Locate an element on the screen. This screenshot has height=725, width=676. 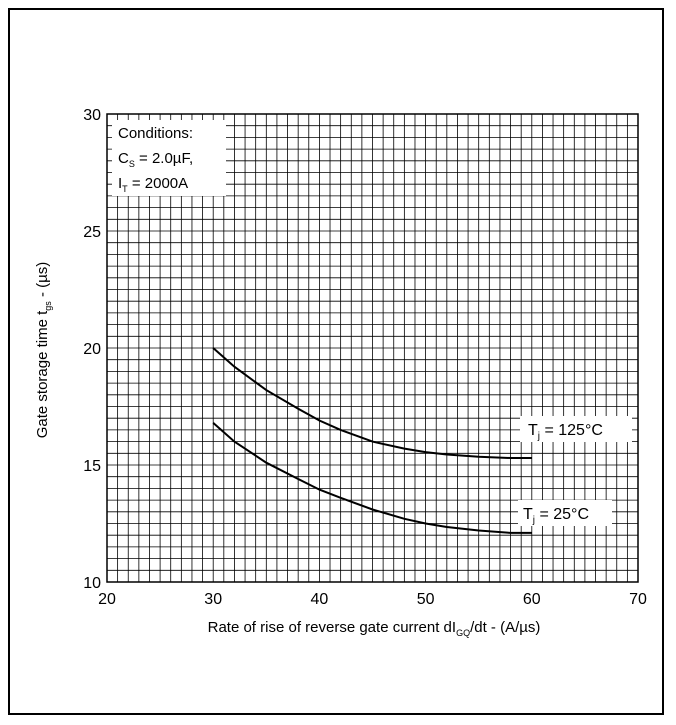
conditions-heading: Conditions: is located at coordinates (155, 133).